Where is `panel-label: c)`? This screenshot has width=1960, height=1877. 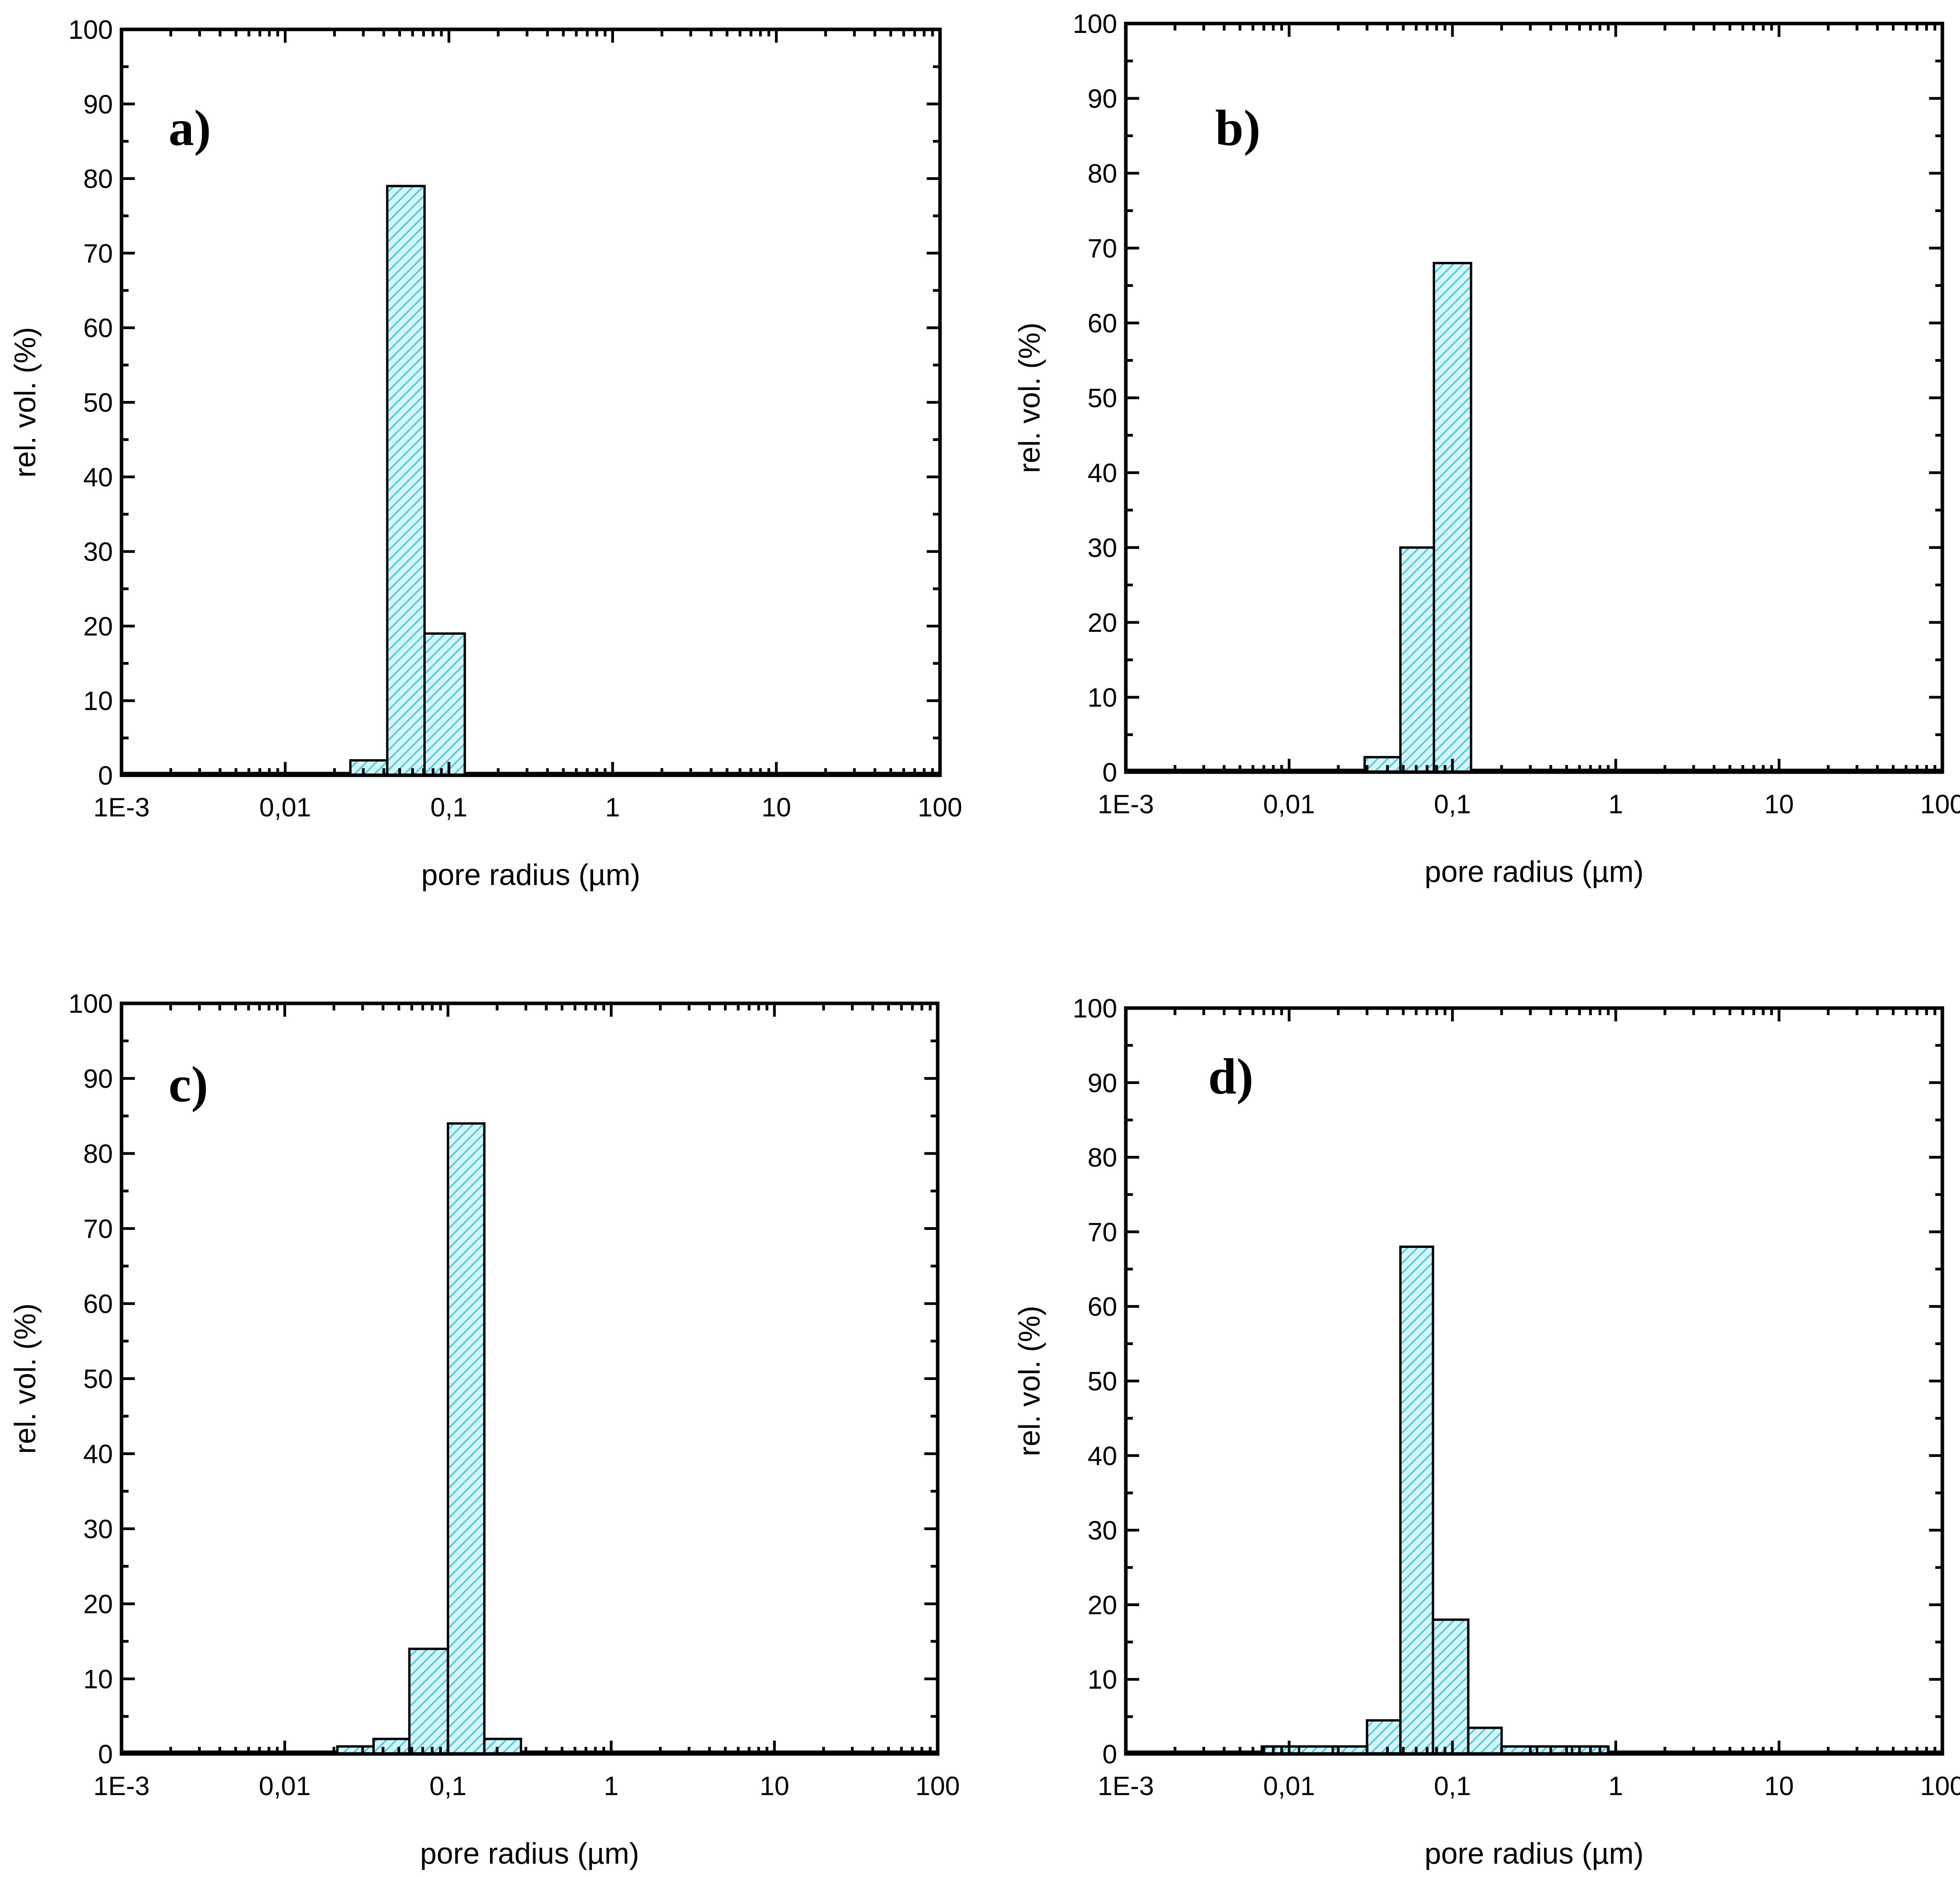 panel-label: c) is located at coordinates (188, 1084).